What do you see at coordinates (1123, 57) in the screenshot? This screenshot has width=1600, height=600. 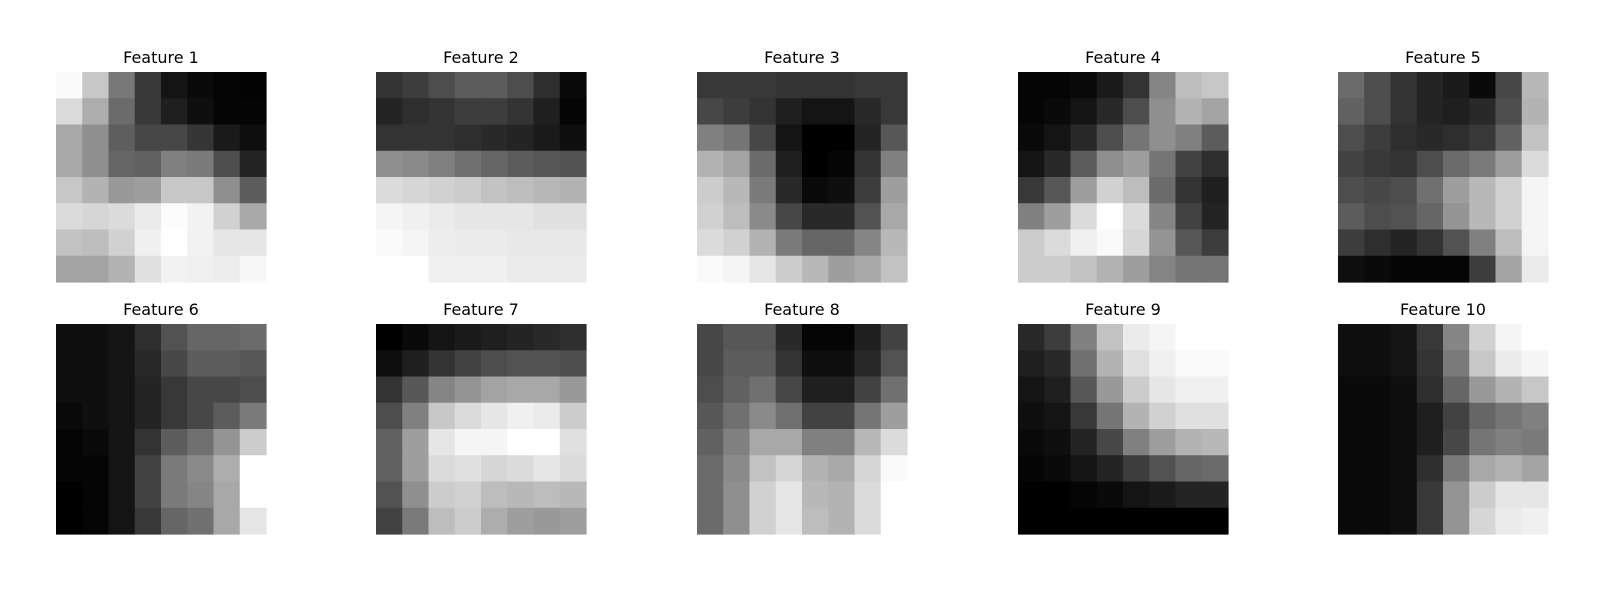 I see `feature-title-4: Feature 4` at bounding box center [1123, 57].